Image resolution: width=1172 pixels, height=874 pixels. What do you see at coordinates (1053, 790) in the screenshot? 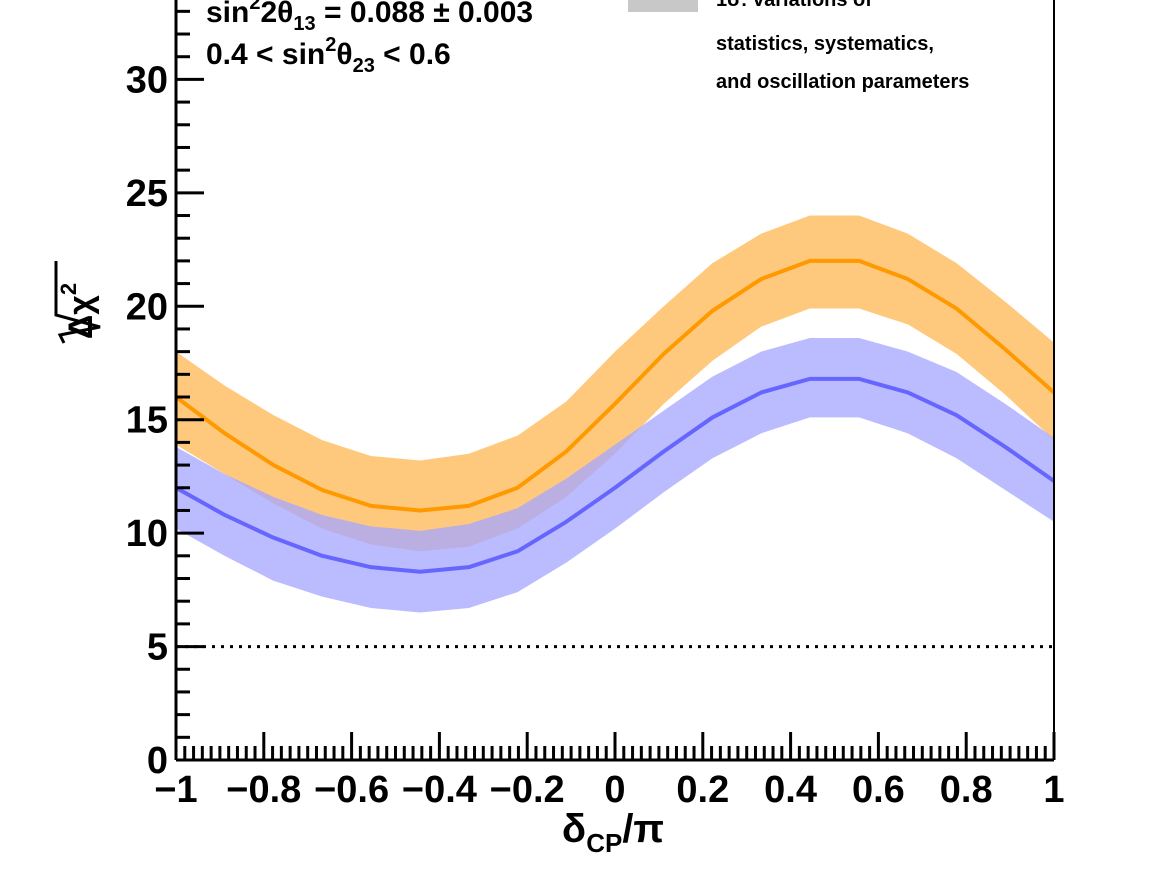
I see `x-tick-label: 1` at bounding box center [1053, 790].